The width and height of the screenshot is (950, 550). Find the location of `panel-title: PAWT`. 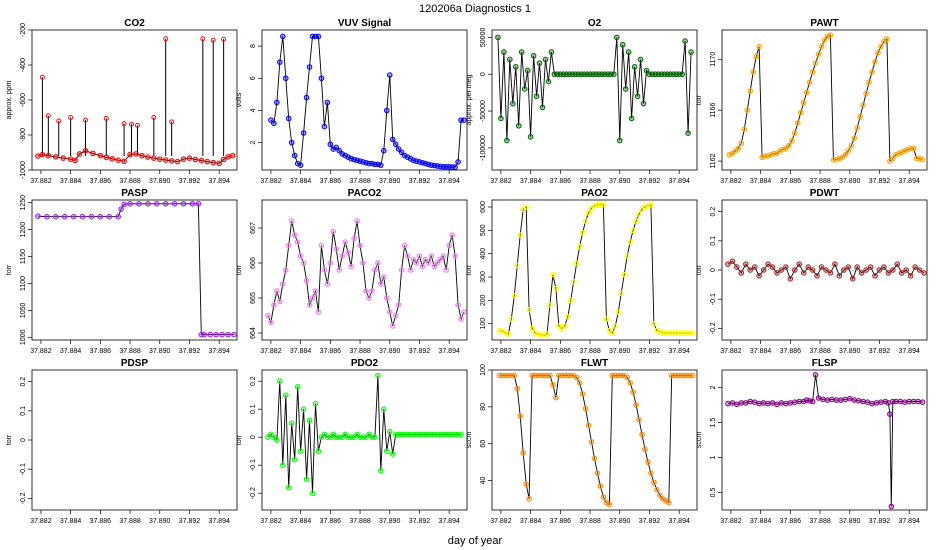

panel-title: PAWT is located at coordinates (824, 23).